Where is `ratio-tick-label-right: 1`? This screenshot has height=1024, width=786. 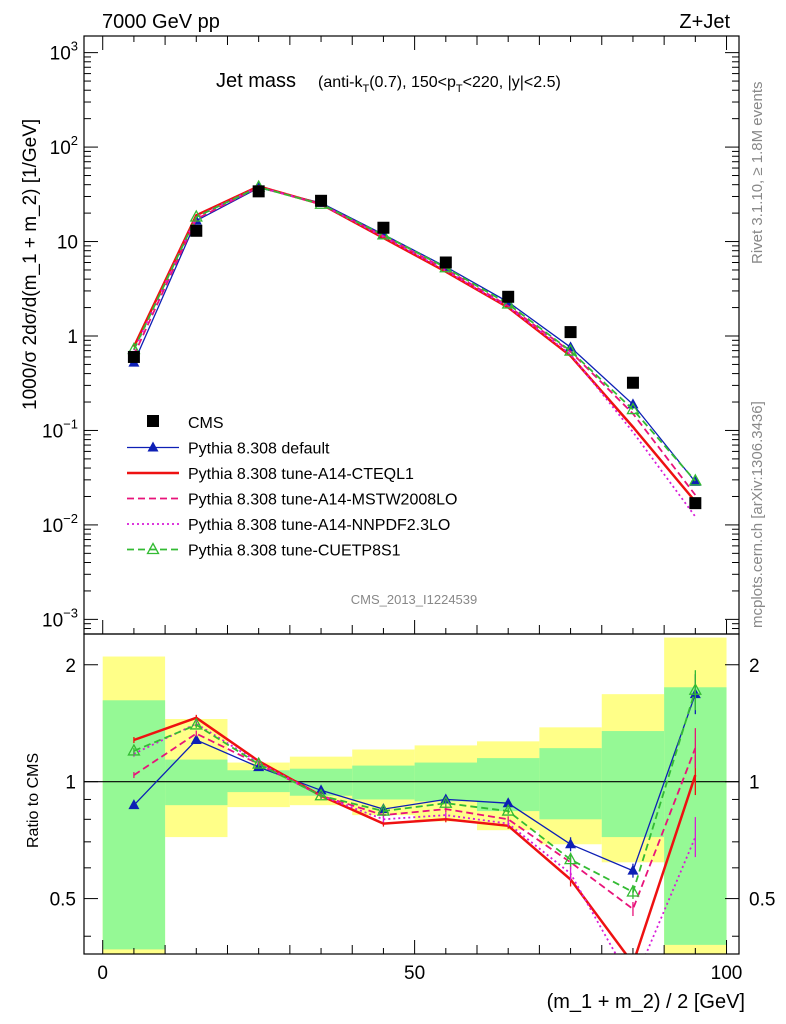
ratio-tick-label-right: 1 is located at coordinates (754, 783).